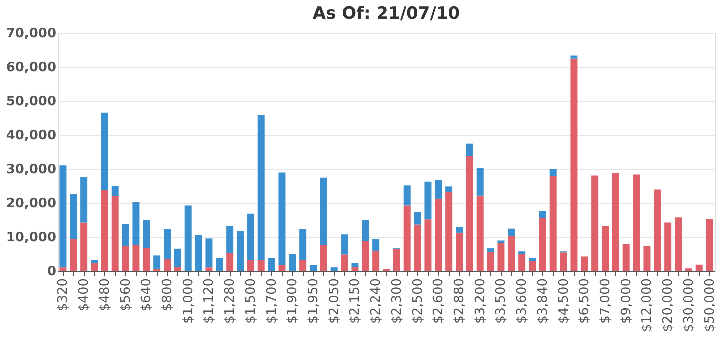  What do you see at coordinates (84, 295) in the screenshot?
I see `x-tick-label: $400` at bounding box center [84, 295].